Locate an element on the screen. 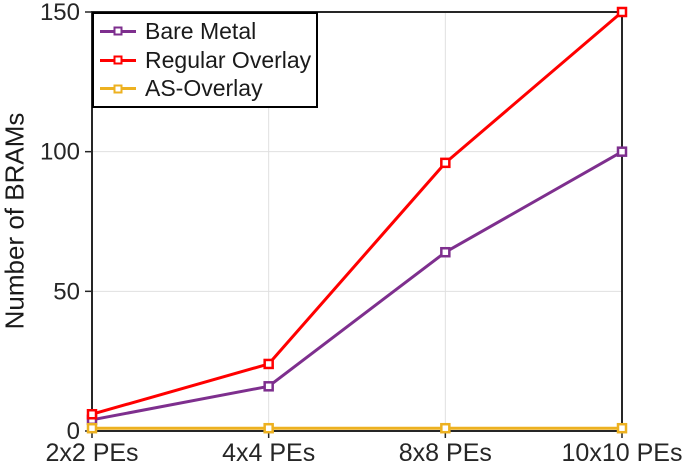 Image resolution: width=687 pixels, height=471 pixels. legend-label-regular-overlay: Regular Overlay is located at coordinates (228, 59).